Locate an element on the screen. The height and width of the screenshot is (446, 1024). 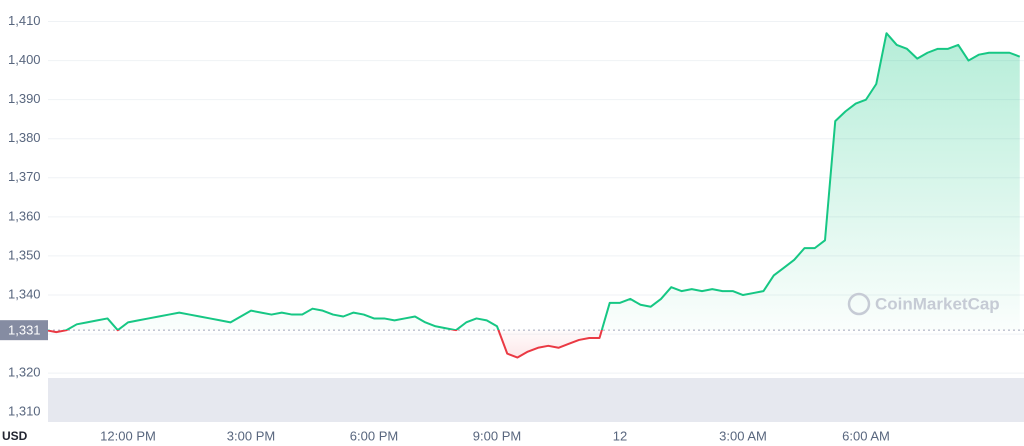
baseline-label-box is located at coordinates (24, 330).